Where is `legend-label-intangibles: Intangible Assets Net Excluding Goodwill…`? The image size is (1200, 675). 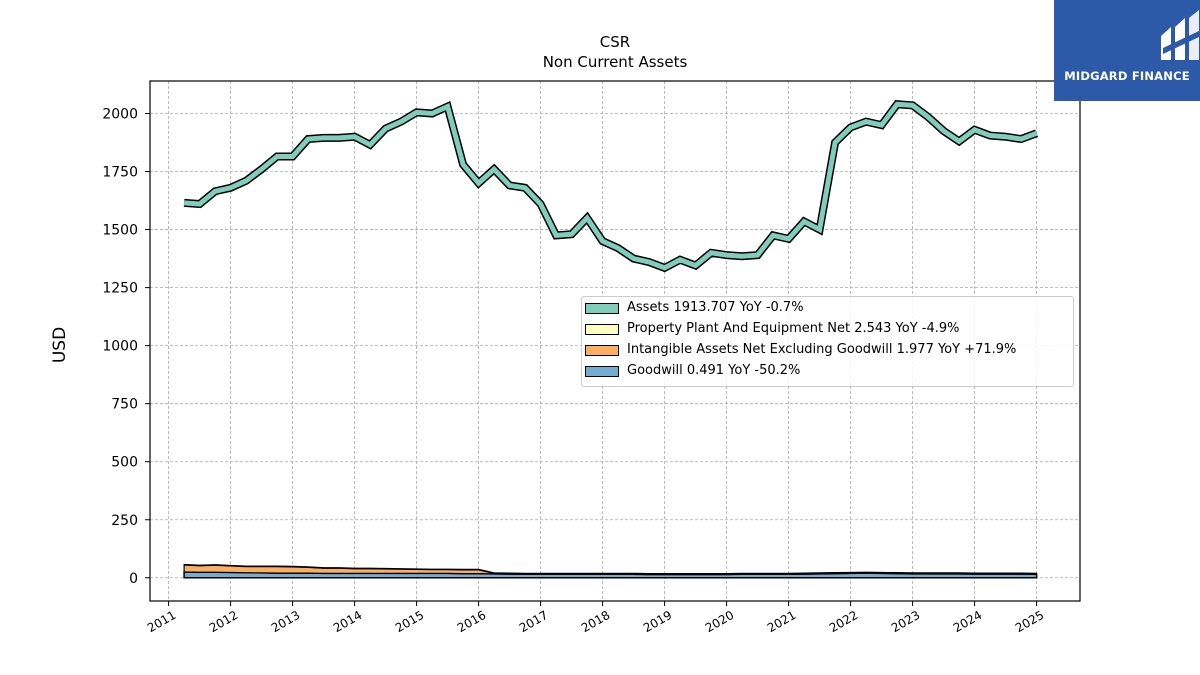 legend-label-intangibles: Intangible Assets Net Excluding Goodwill… is located at coordinates (822, 349).